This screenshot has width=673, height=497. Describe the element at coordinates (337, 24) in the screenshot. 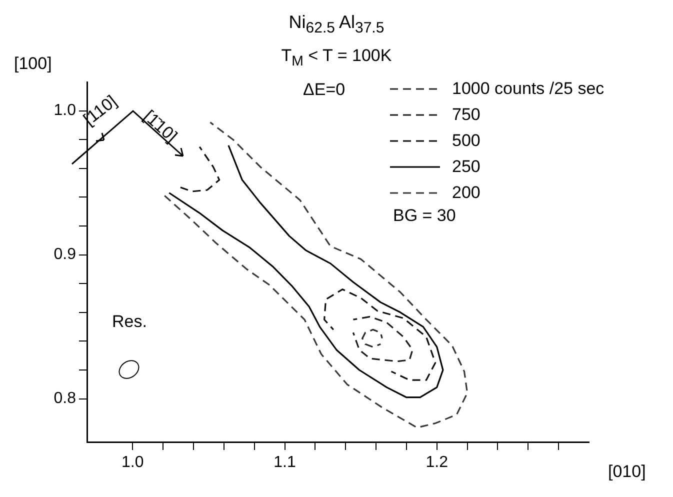

I see `chart-title: Ni$_{62.5}$ Al$_{37.5}$` at that location.